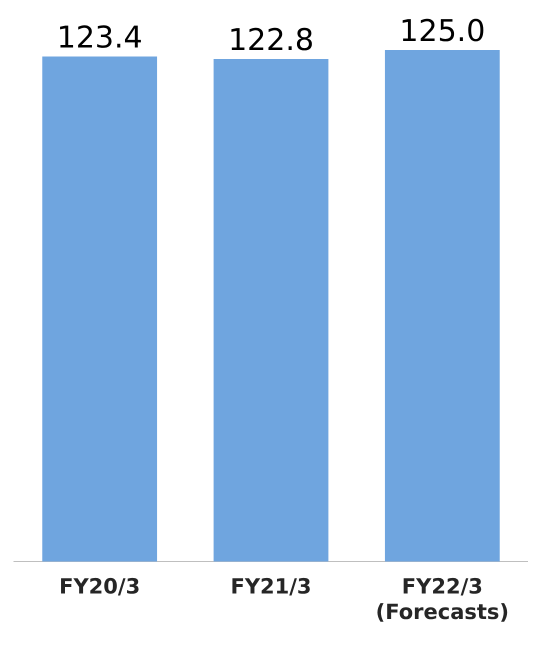  What do you see at coordinates (99, 586) in the screenshot?
I see `x-tick-label: FY20/3` at bounding box center [99, 586].